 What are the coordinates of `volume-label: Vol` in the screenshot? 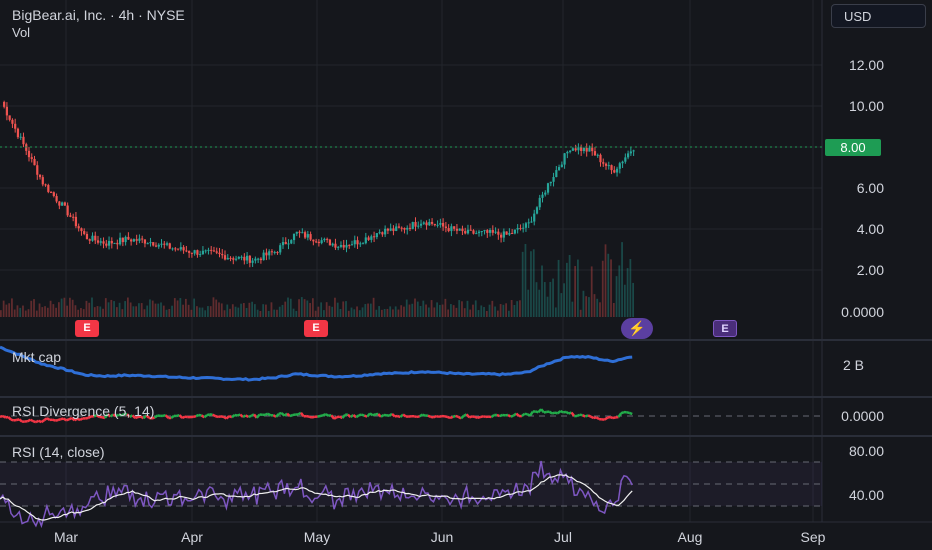 It's located at (21, 32).